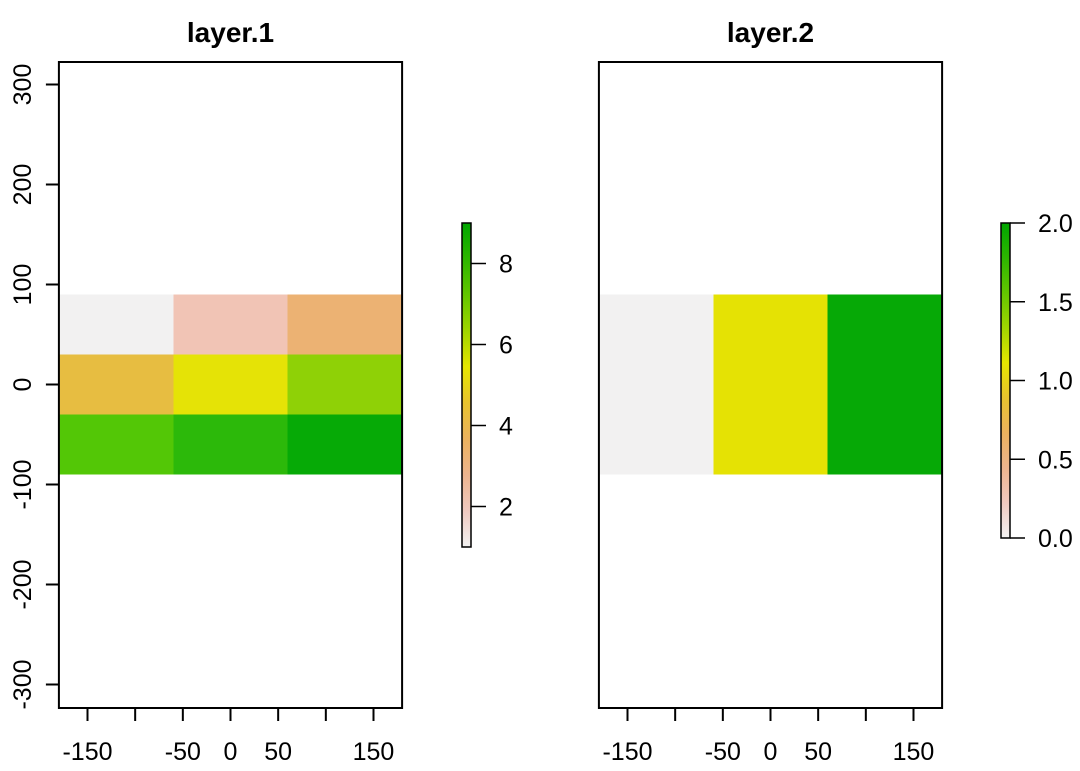  What do you see at coordinates (770, 32) in the screenshot?
I see `panel2-title: layer.2` at bounding box center [770, 32].